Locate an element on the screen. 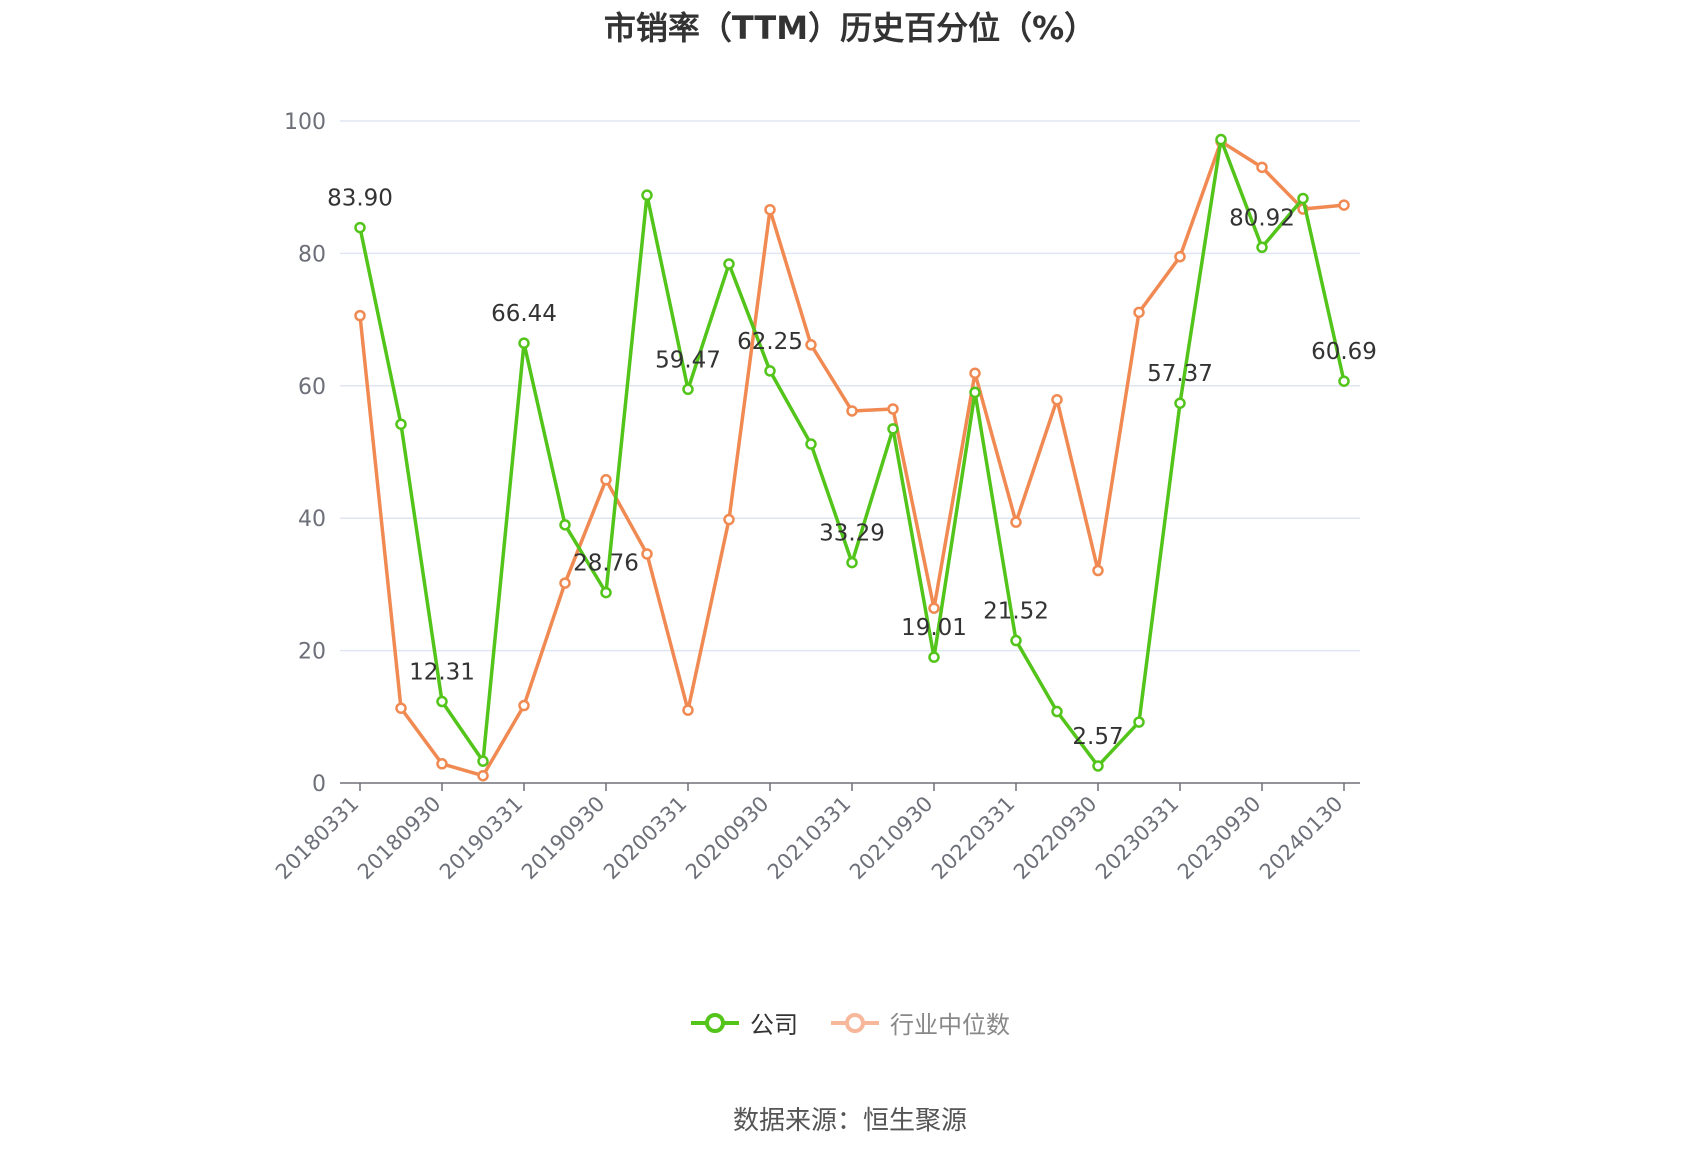  data-source: 数据来源：恒生聚源 is located at coordinates (849, 1121).